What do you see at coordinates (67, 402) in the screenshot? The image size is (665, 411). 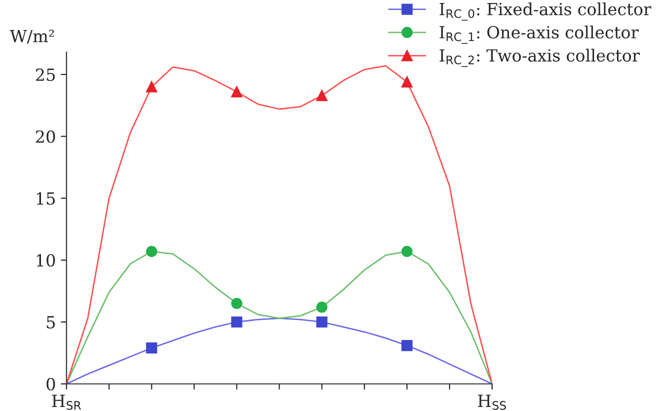 I see `x-tick-label: H$_{SR}$` at bounding box center [67, 402].